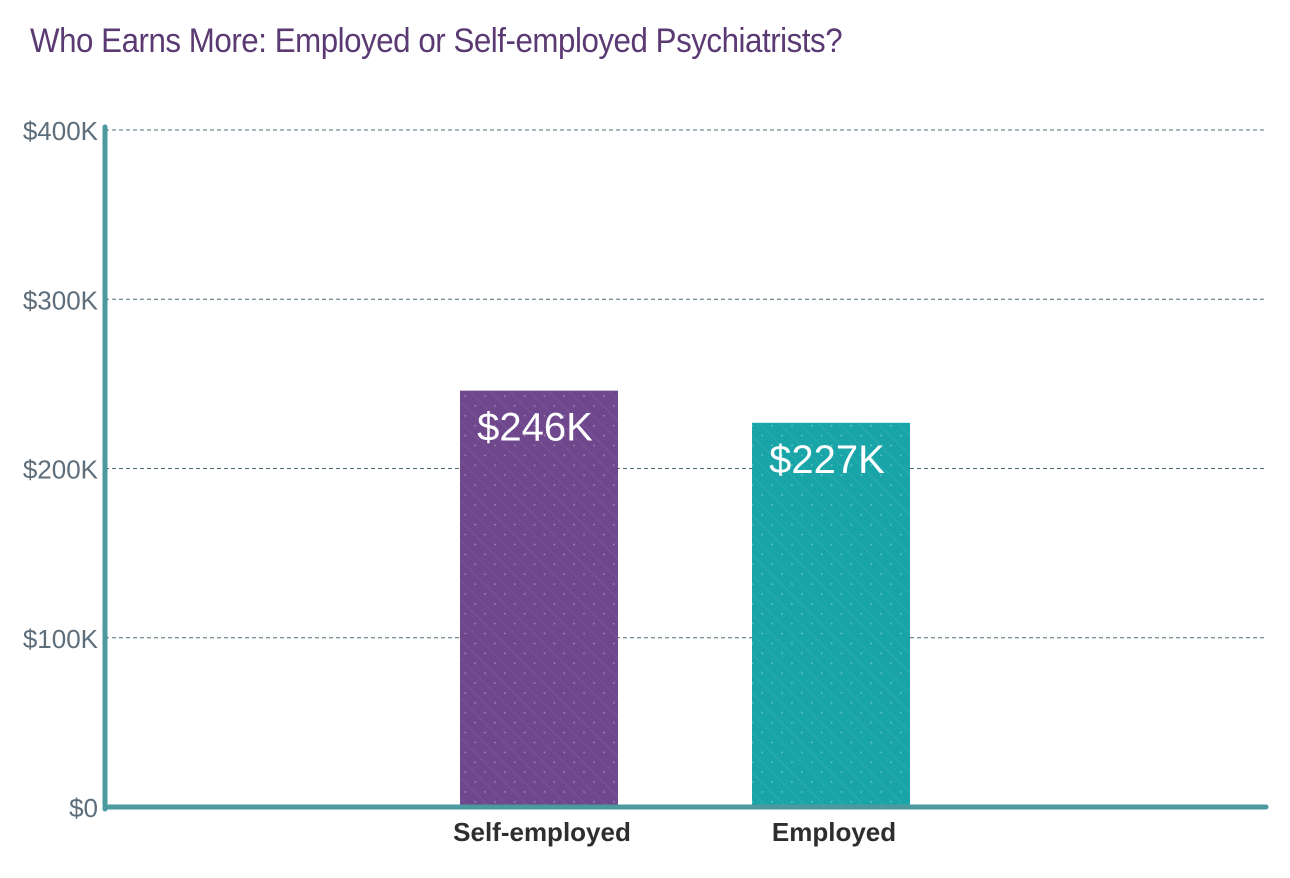 This screenshot has width=1290, height=878. What do you see at coordinates (61, 300) in the screenshot?
I see `y-tick-label: $300K` at bounding box center [61, 300].